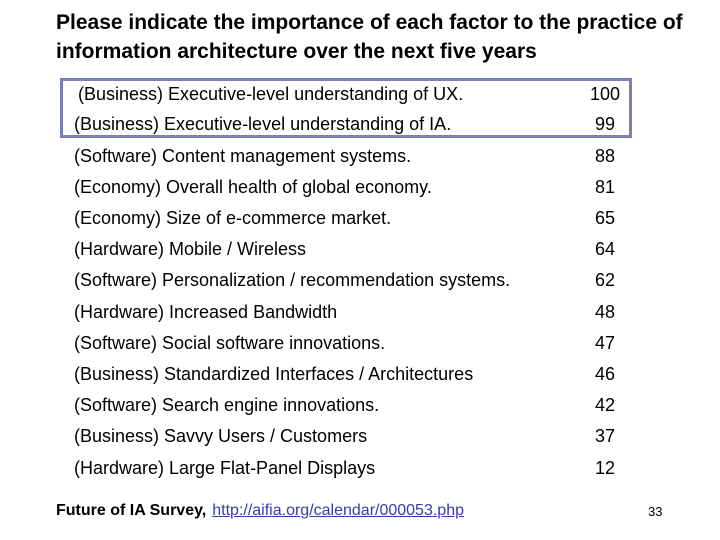 Image resolution: width=720 pixels, height=540 pixels. Describe the element at coordinates (605, 218) in the screenshot. I see `factor-score: 65` at that location.